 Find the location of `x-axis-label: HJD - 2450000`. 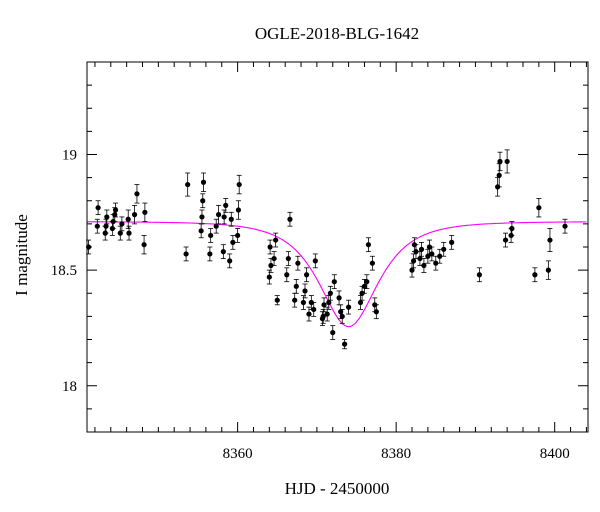

x-axis-label: HJD - 2450000 is located at coordinates (337, 488).